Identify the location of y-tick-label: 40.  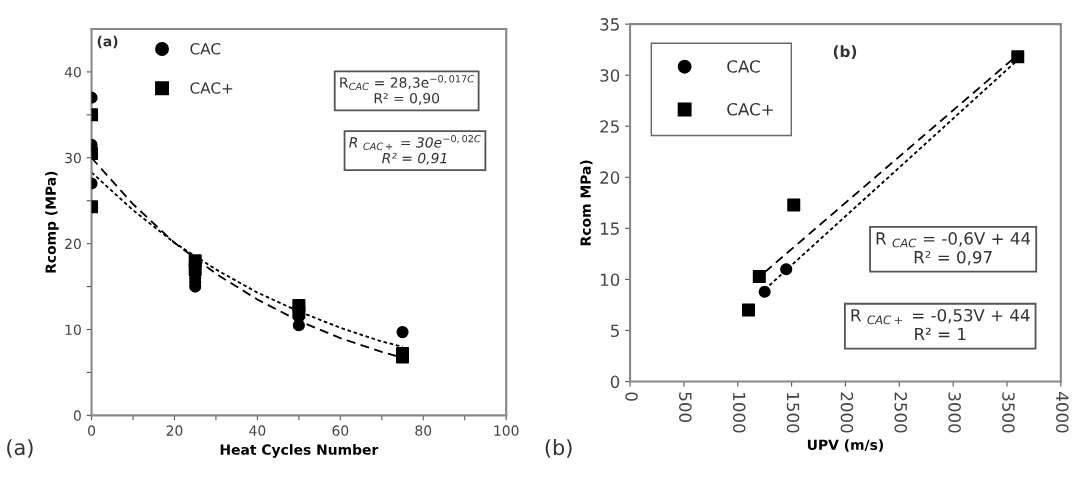
(72, 72).